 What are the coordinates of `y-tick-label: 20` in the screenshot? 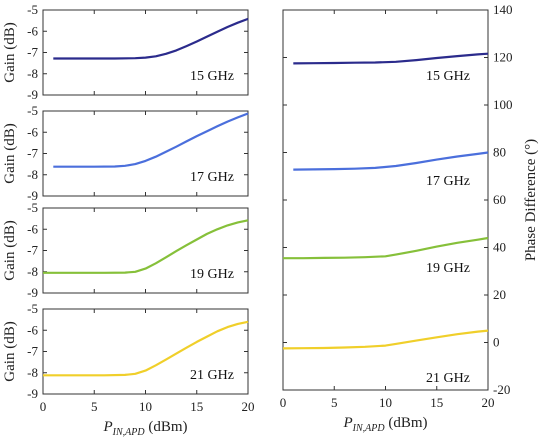 It's located at (499, 294).